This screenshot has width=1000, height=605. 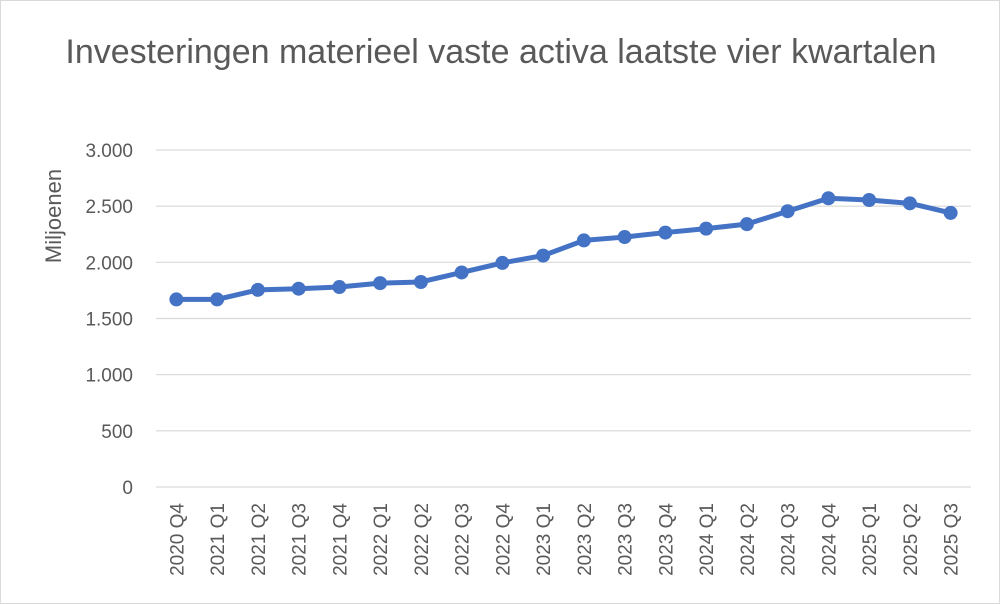 What do you see at coordinates (789, 539) in the screenshot?
I see `x-tick-label: 2024 Q3` at bounding box center [789, 539].